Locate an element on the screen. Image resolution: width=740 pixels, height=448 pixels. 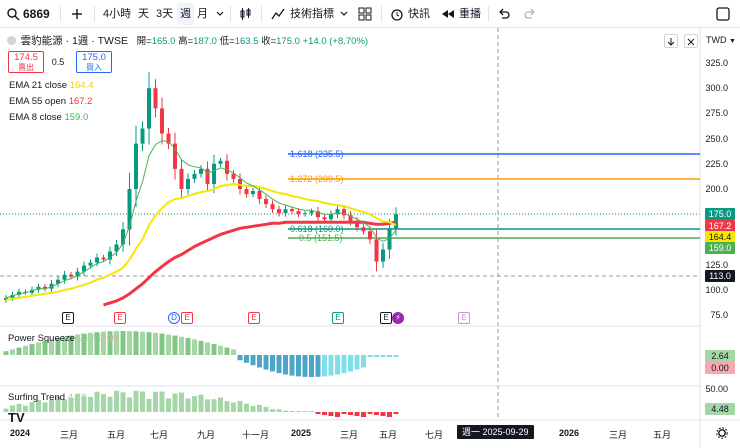
ema8-legend: EMA 8 close 159.0 is located at coordinates (49, 117).